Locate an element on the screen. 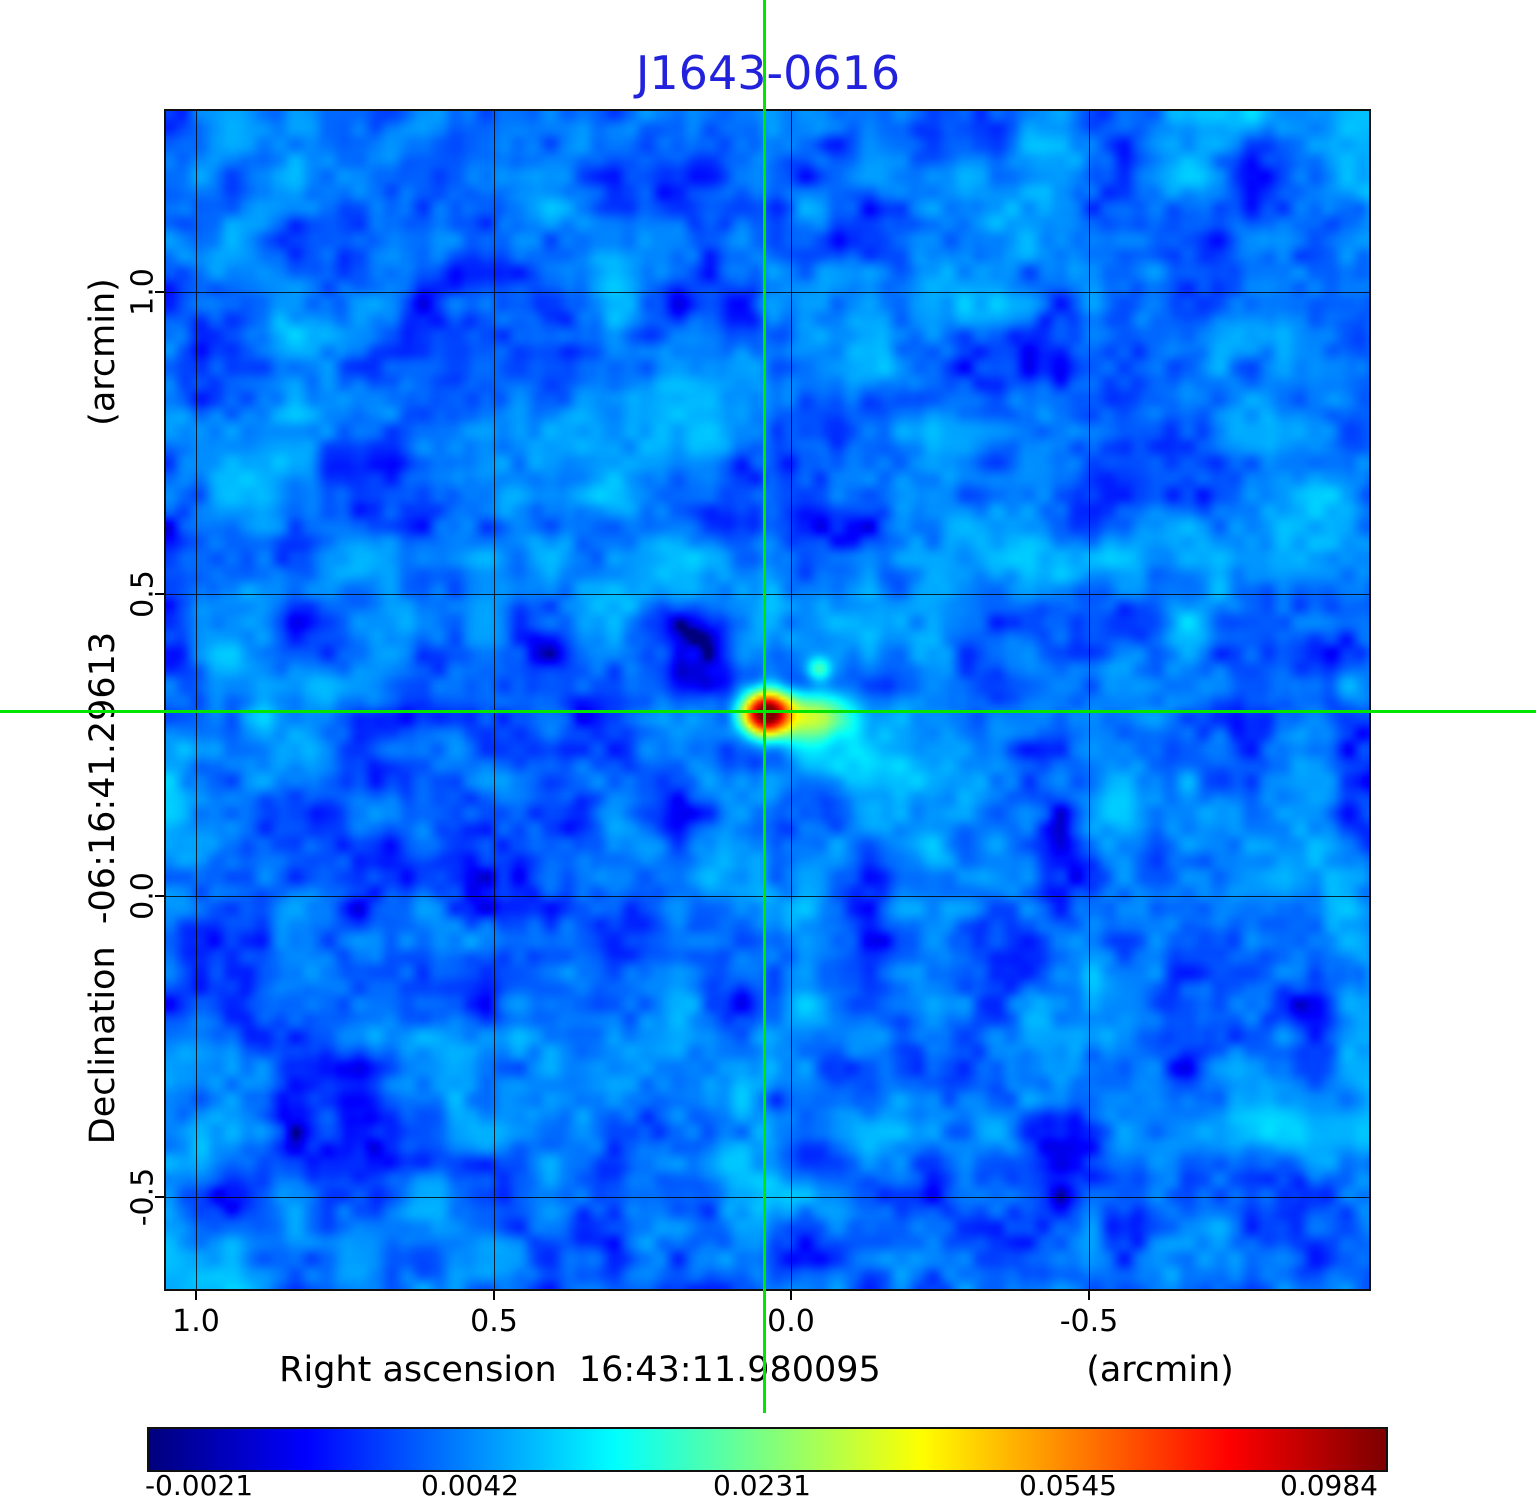  y-axis-label: Declination -06:16:41.29613 is located at coordinates (103, 888).